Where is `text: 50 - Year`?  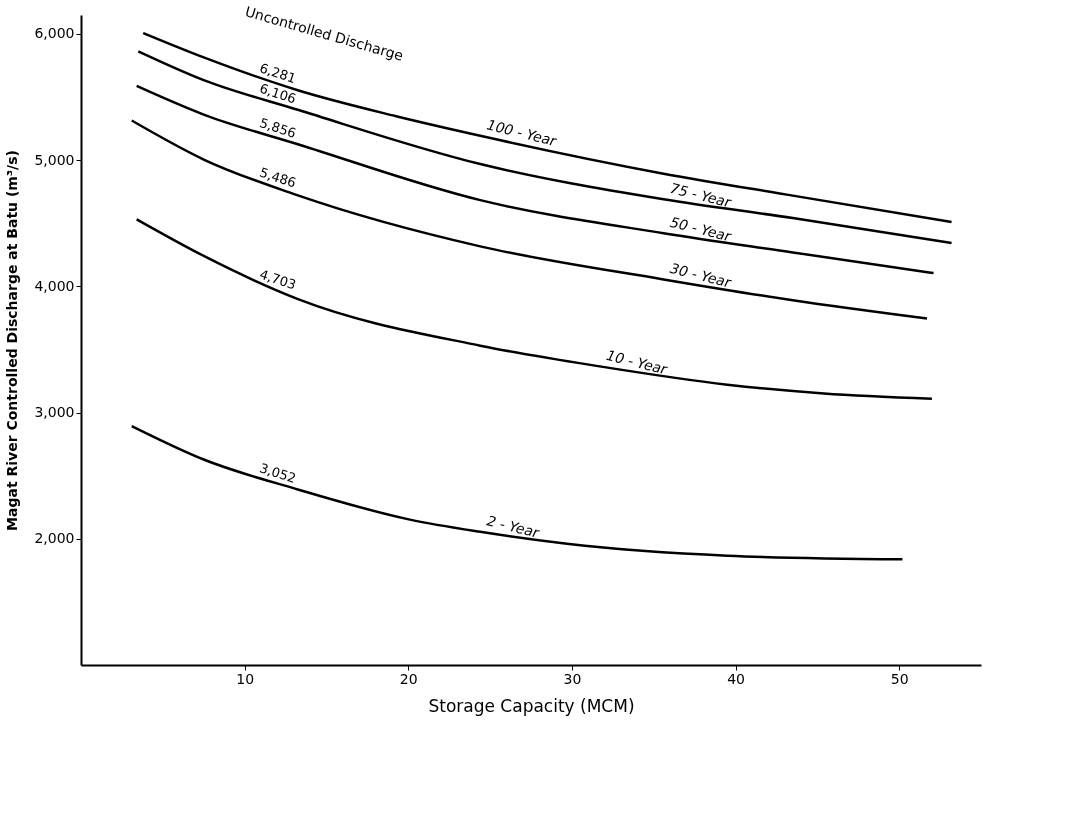 text: 50 - Year is located at coordinates (701, 229).